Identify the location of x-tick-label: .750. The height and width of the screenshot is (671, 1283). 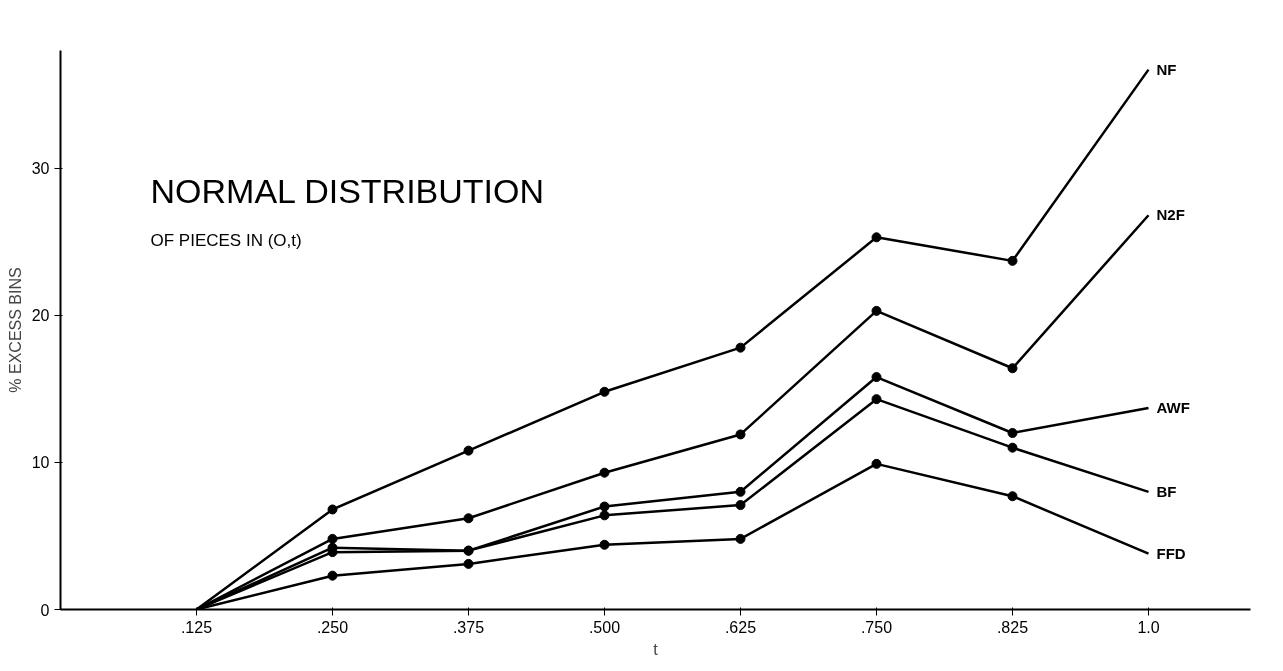
(876, 627).